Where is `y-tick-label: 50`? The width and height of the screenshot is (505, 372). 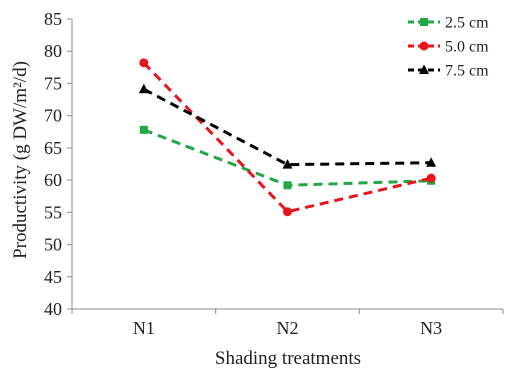 y-tick-label: 50 is located at coordinates (53, 245).